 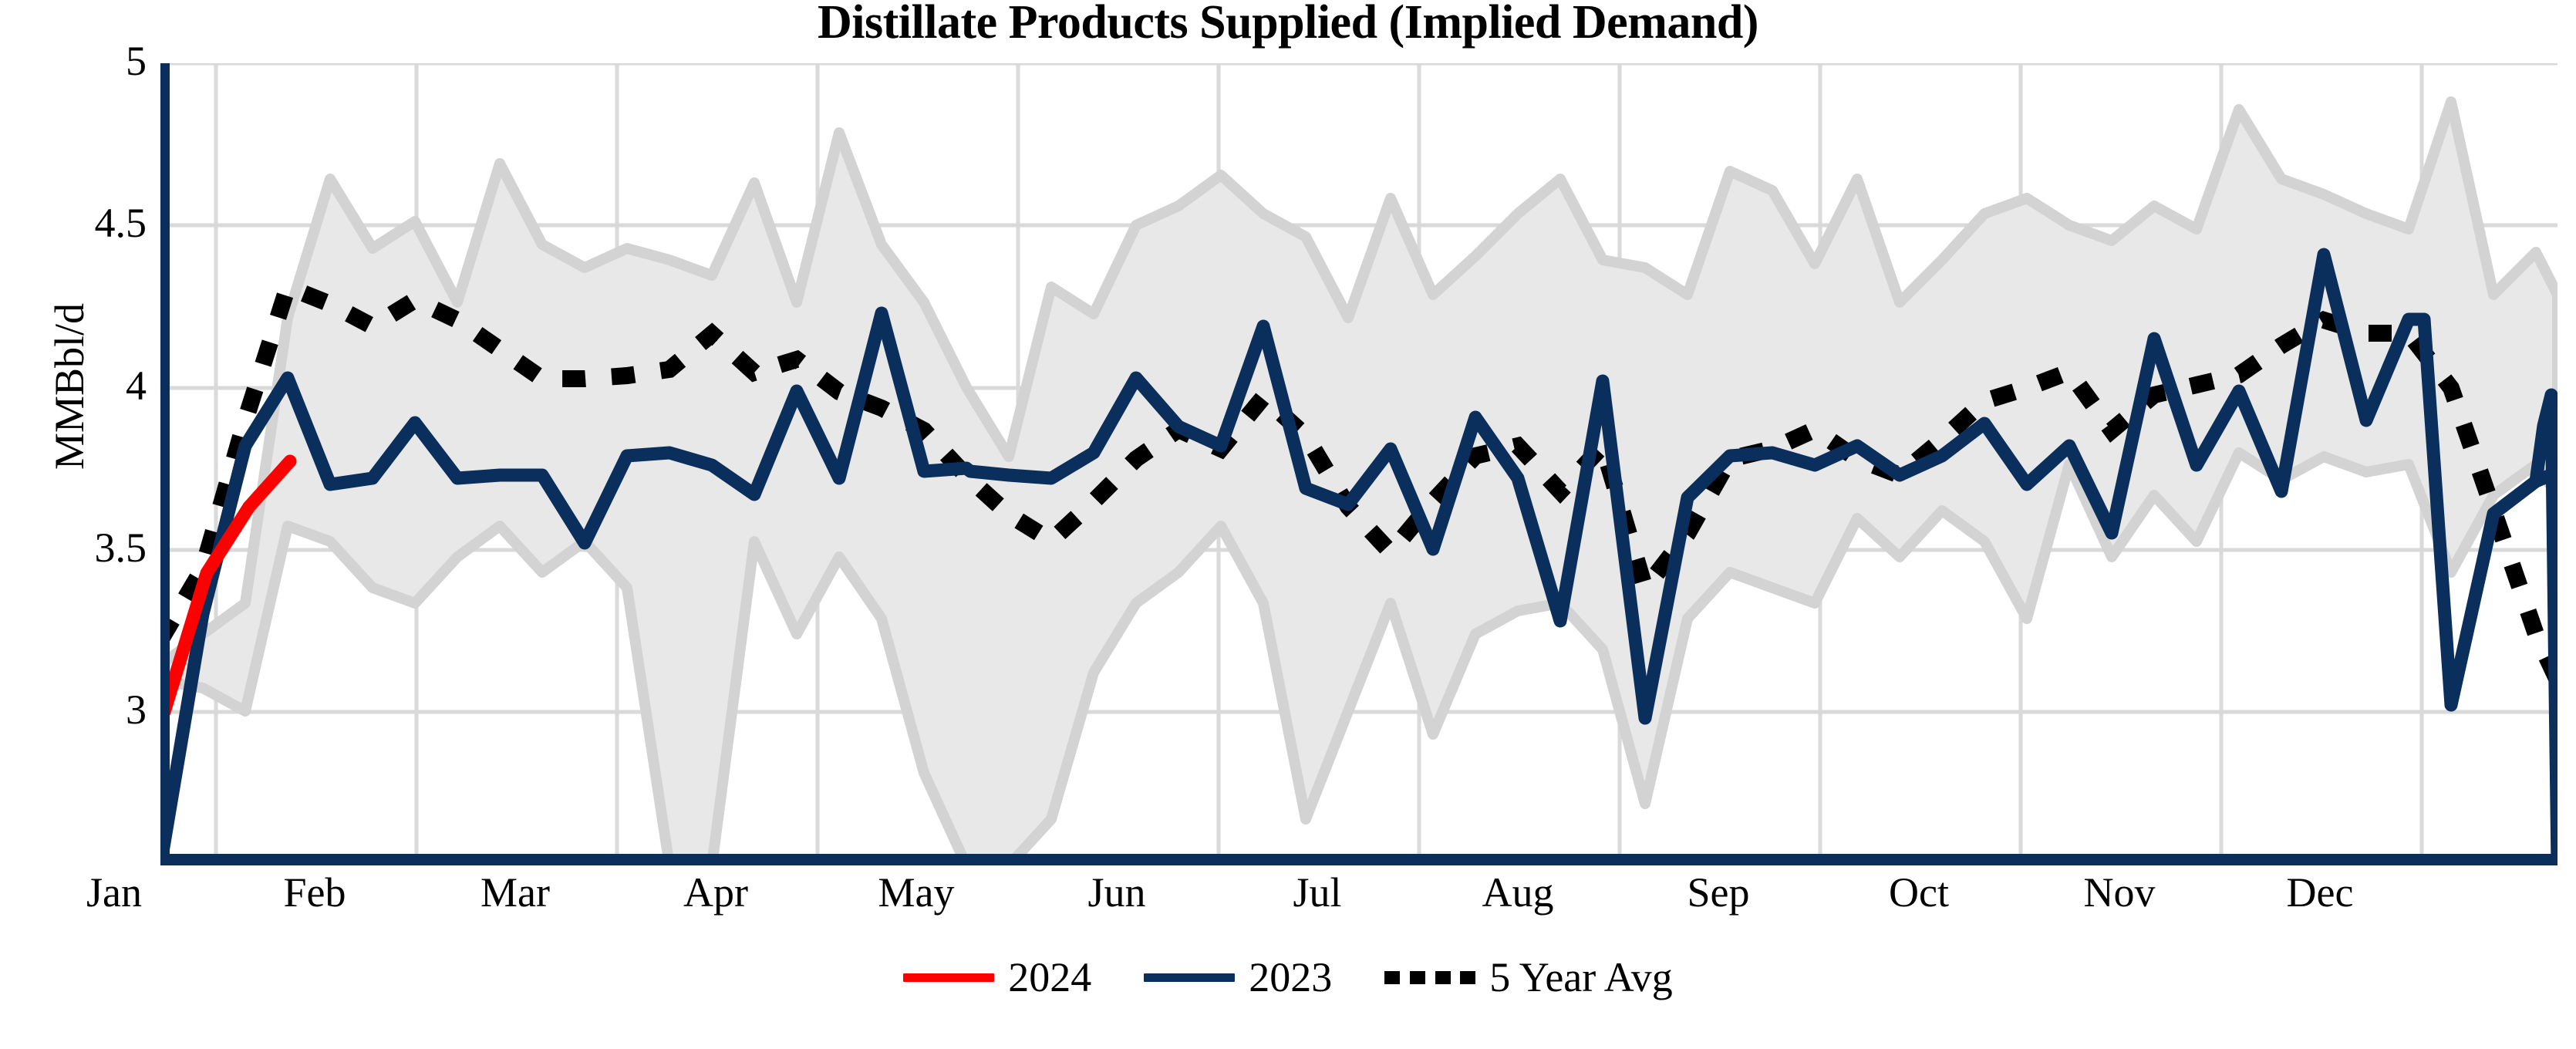 I want to click on series-2023-tail, so click(x=2543, y=626).